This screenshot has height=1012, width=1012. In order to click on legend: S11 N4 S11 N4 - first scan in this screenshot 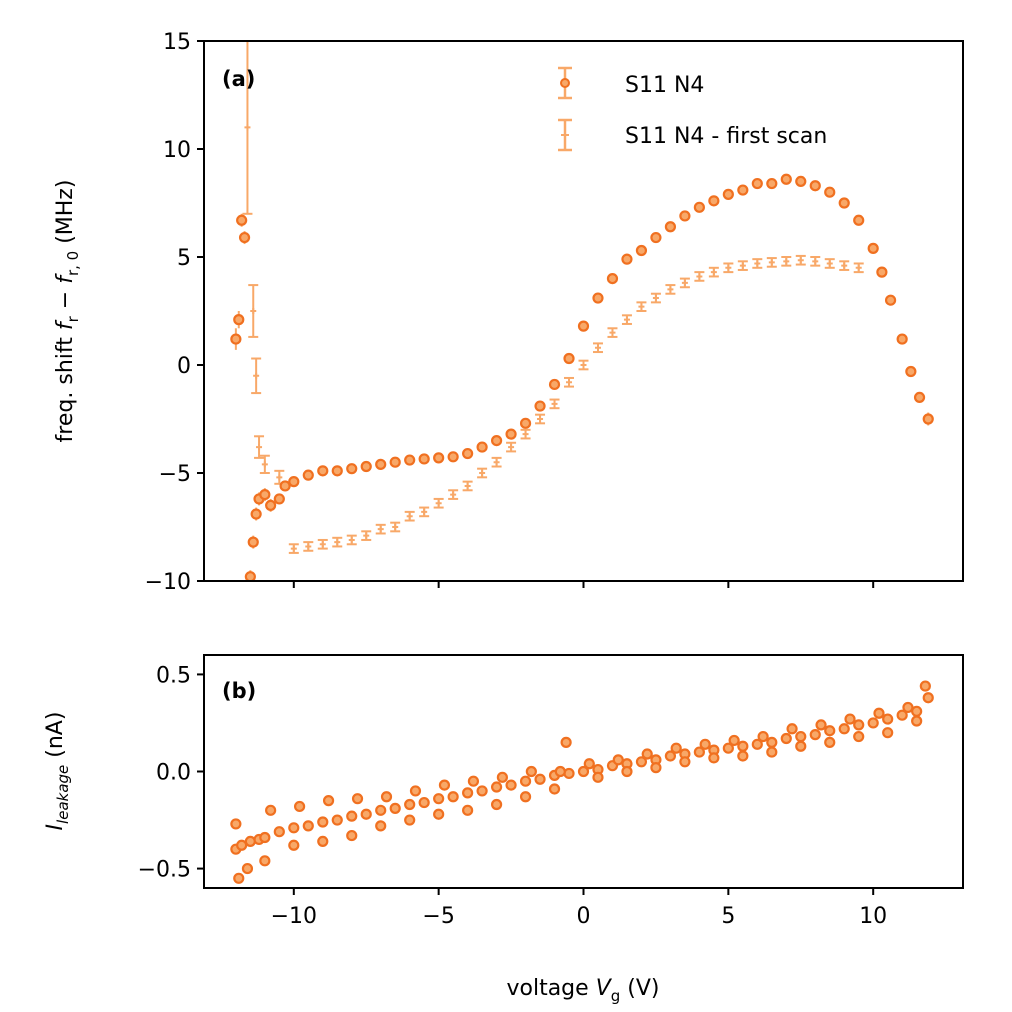, I will do `click(692, 109)`.